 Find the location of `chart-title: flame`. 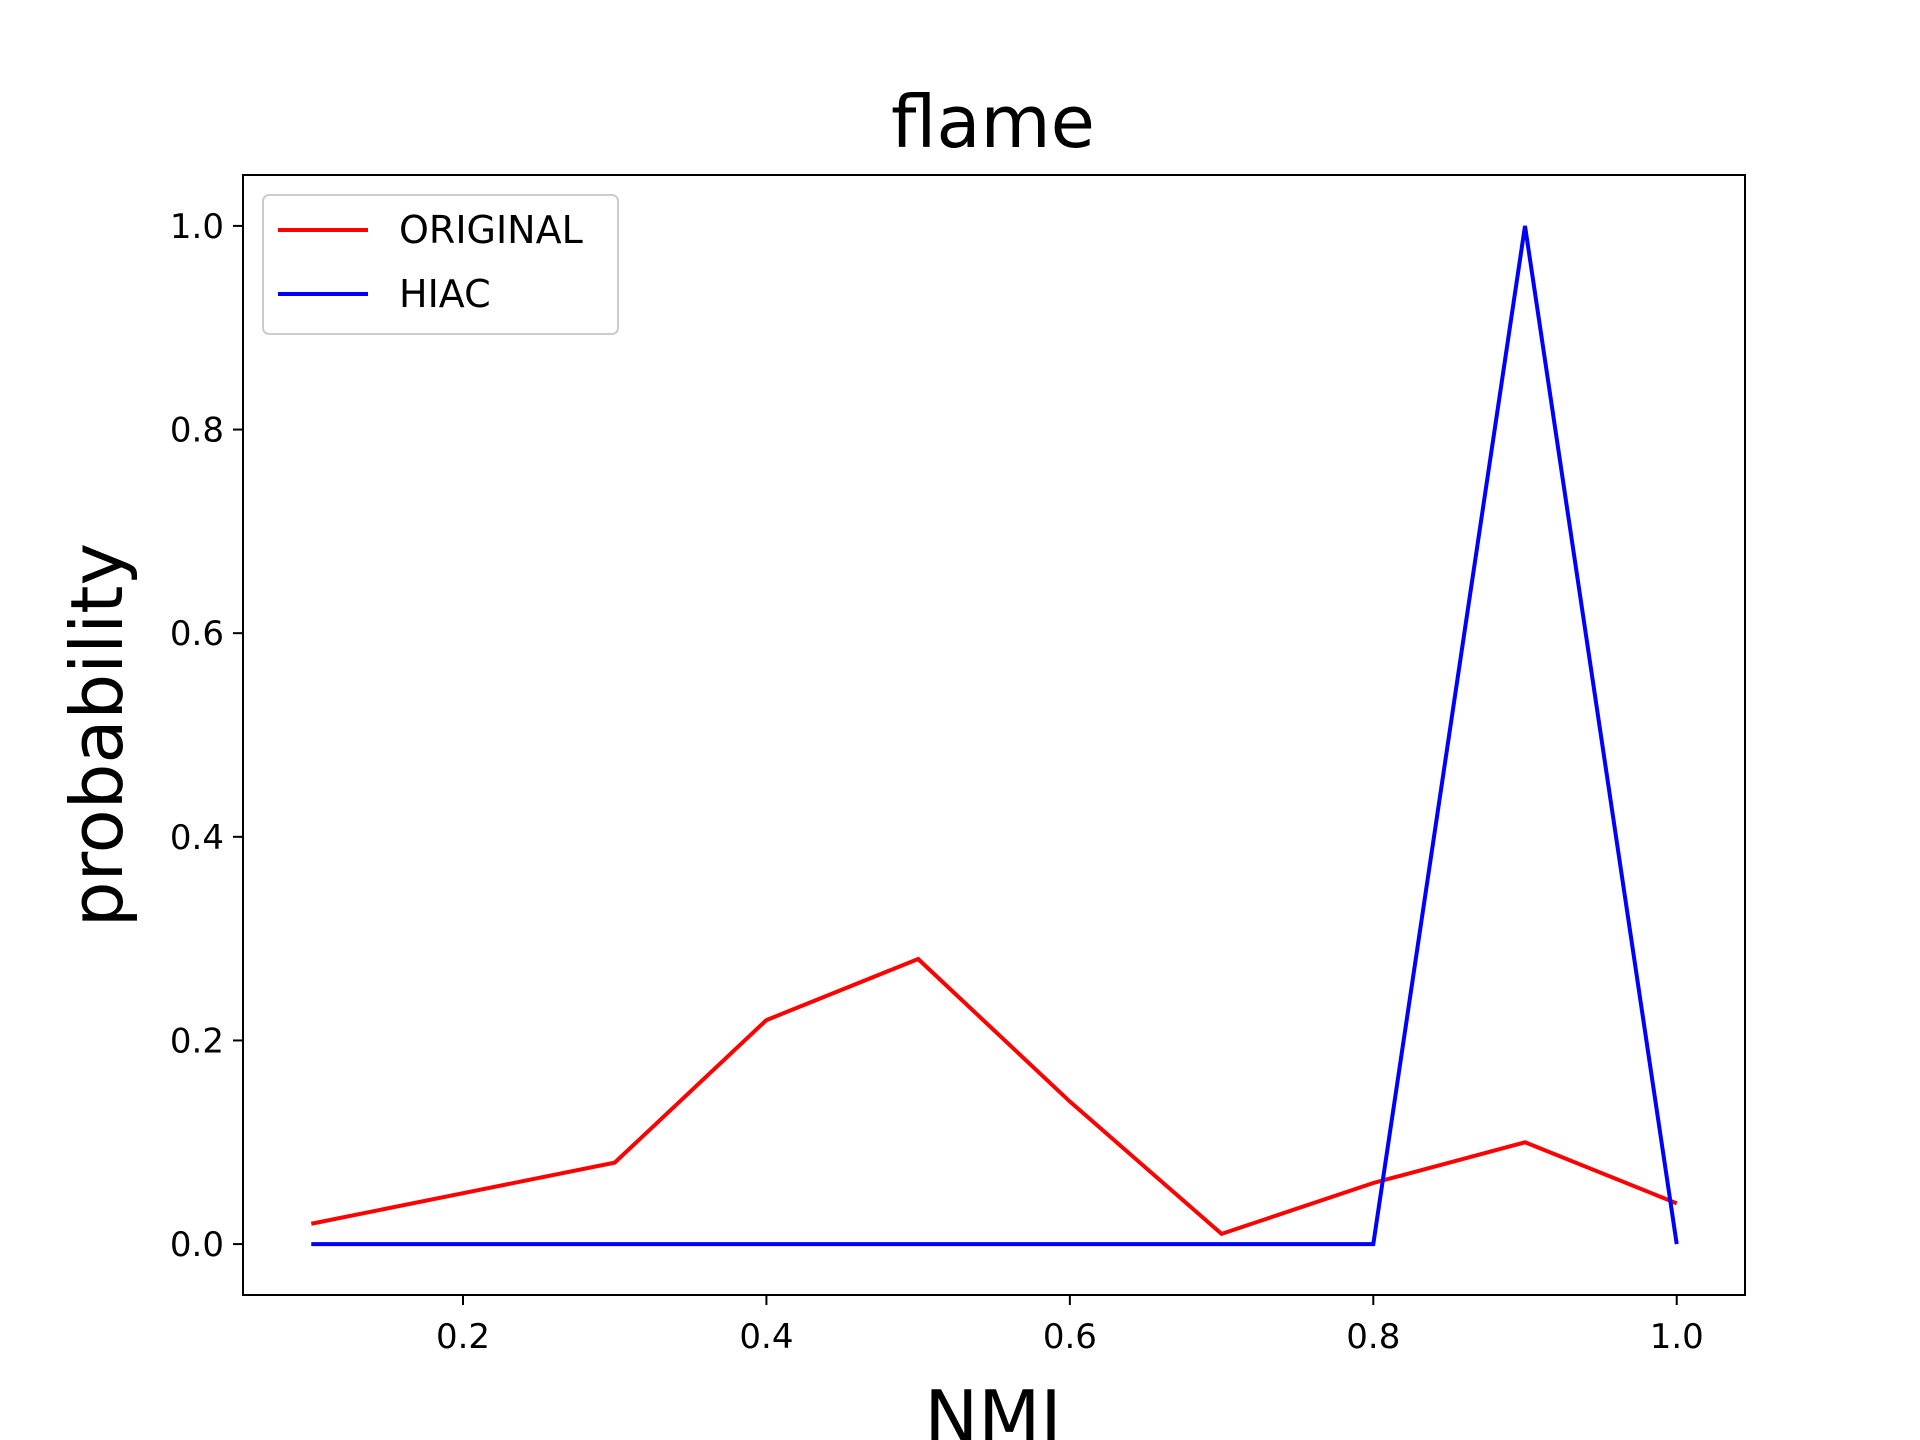

chart-title: flame is located at coordinates (993, 122).